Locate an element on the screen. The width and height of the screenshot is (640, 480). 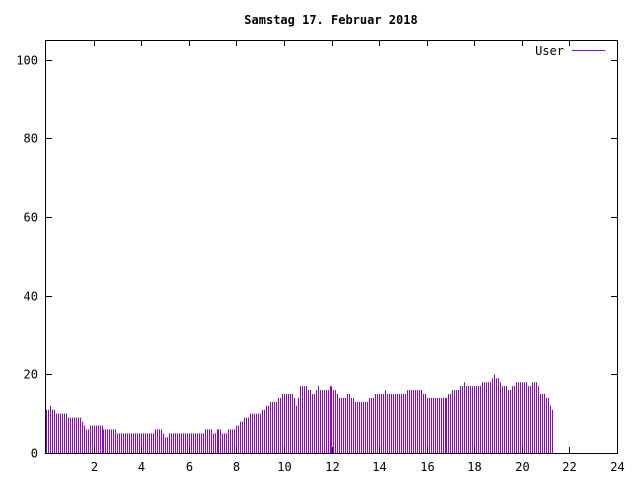
y-tick-label: 20 is located at coordinates (31, 375).